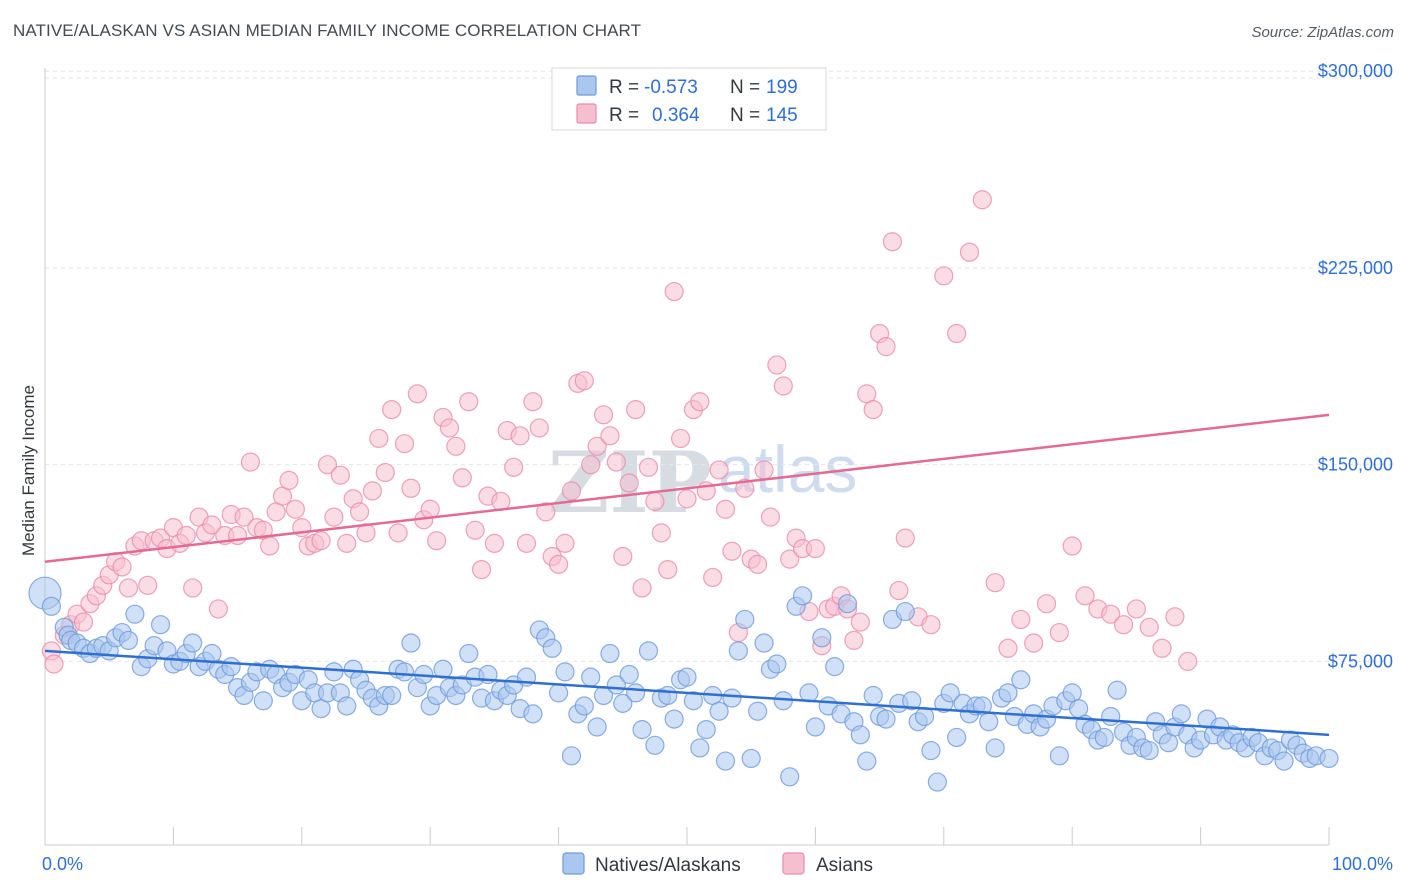  What do you see at coordinates (624, 115) in the screenshot?
I see `stats-r-label-asians: R =` at bounding box center [624, 115].